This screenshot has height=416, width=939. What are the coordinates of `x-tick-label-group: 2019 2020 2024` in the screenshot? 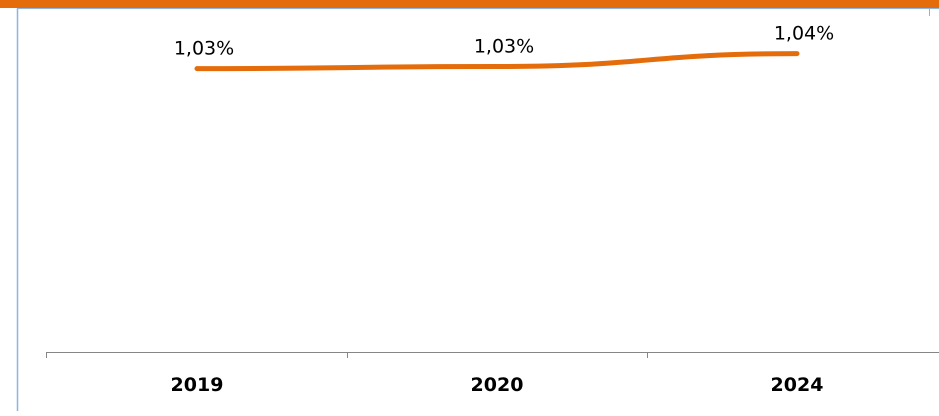 It's located at (497, 385).